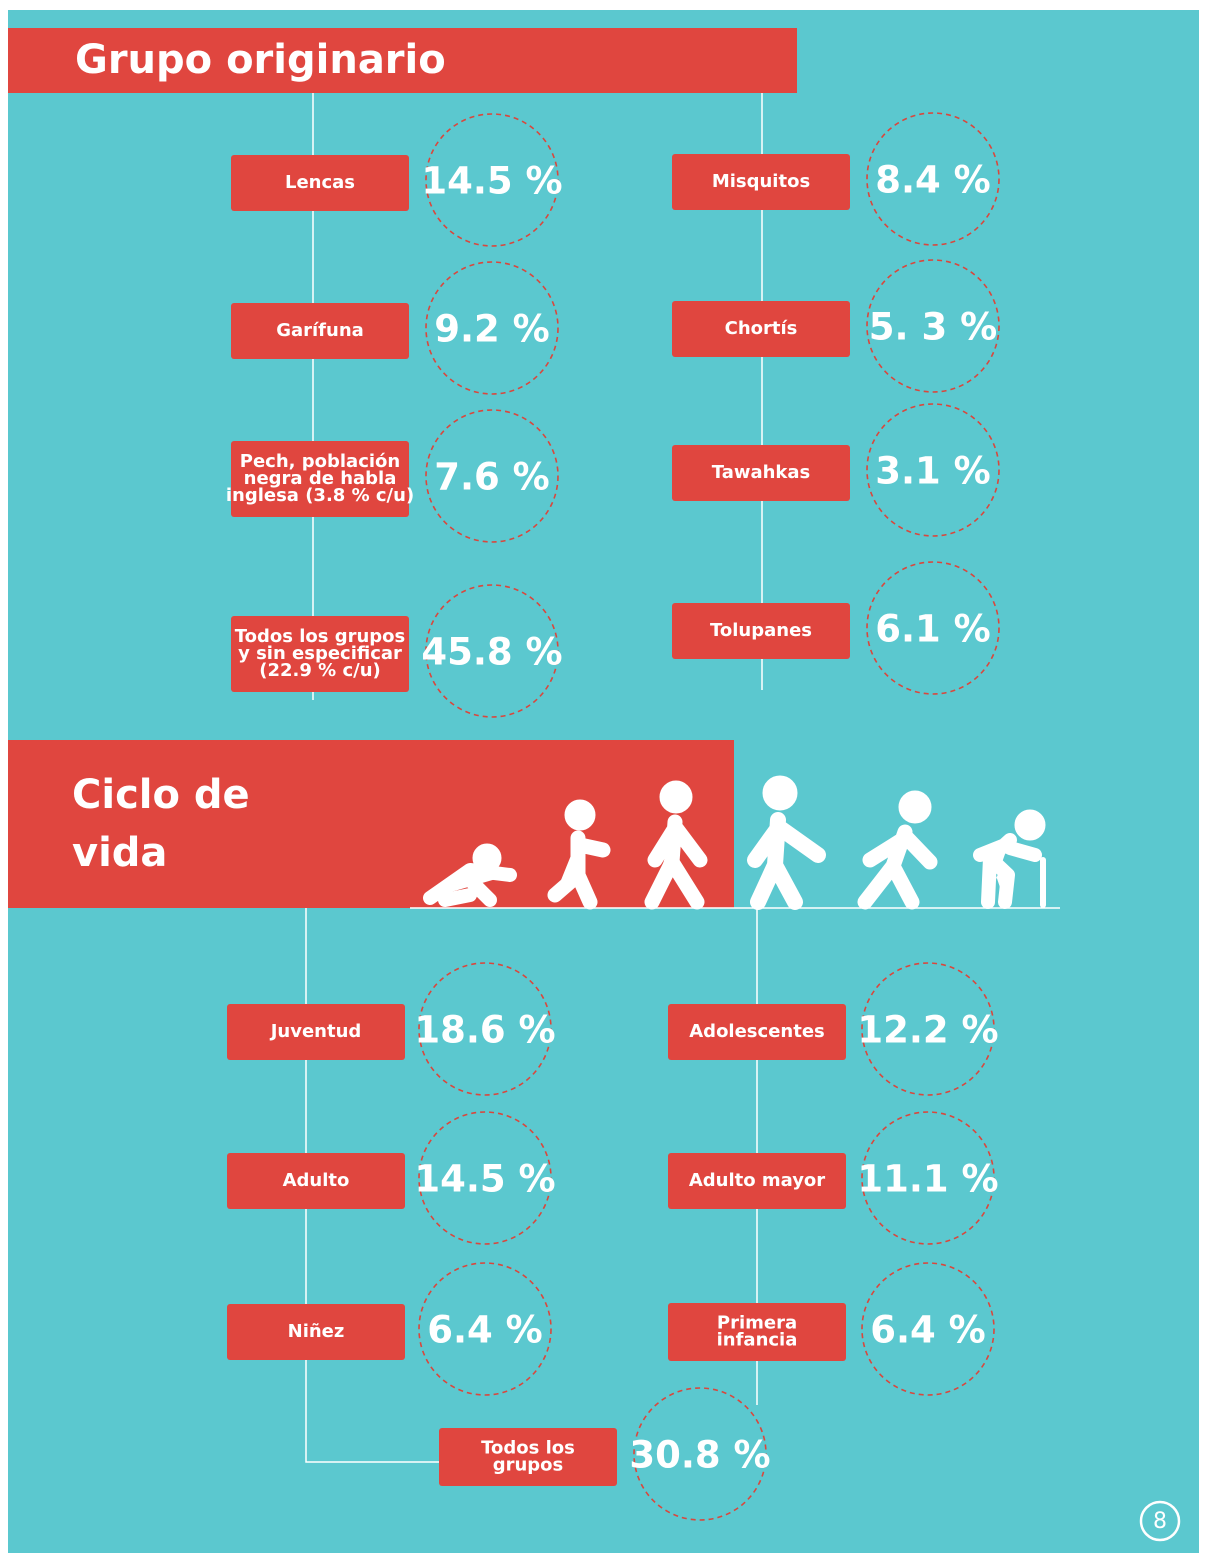 The image size is (1207, 1555). I want to click on page-number: 8, so click(1160, 1521).